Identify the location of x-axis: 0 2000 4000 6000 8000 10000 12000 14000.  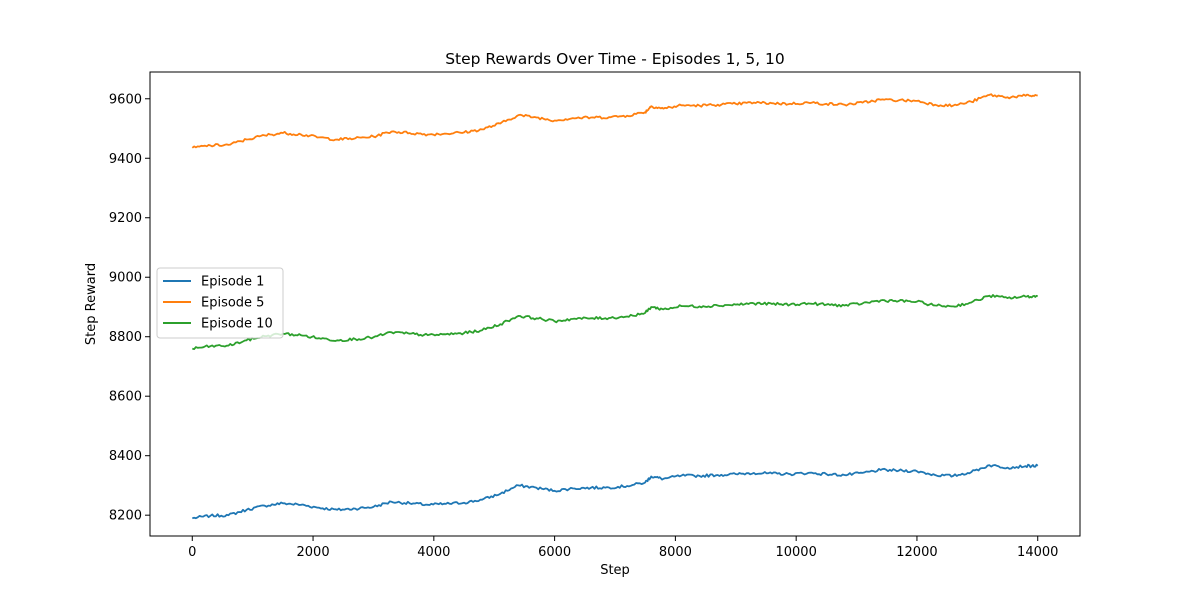
(623, 548).